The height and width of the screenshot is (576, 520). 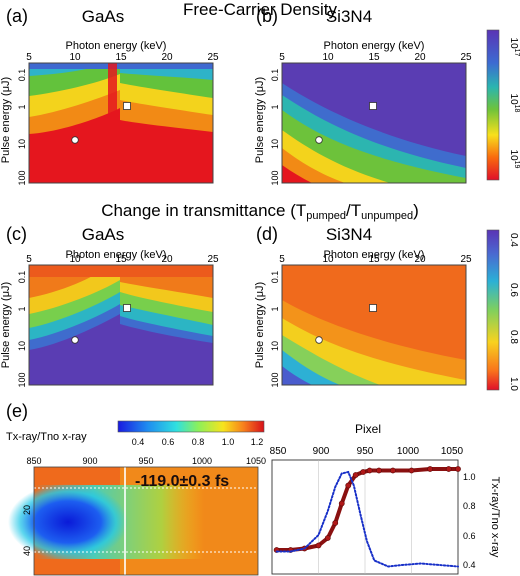 I want to click on panel-c-heat-top, so click(x=121, y=271).